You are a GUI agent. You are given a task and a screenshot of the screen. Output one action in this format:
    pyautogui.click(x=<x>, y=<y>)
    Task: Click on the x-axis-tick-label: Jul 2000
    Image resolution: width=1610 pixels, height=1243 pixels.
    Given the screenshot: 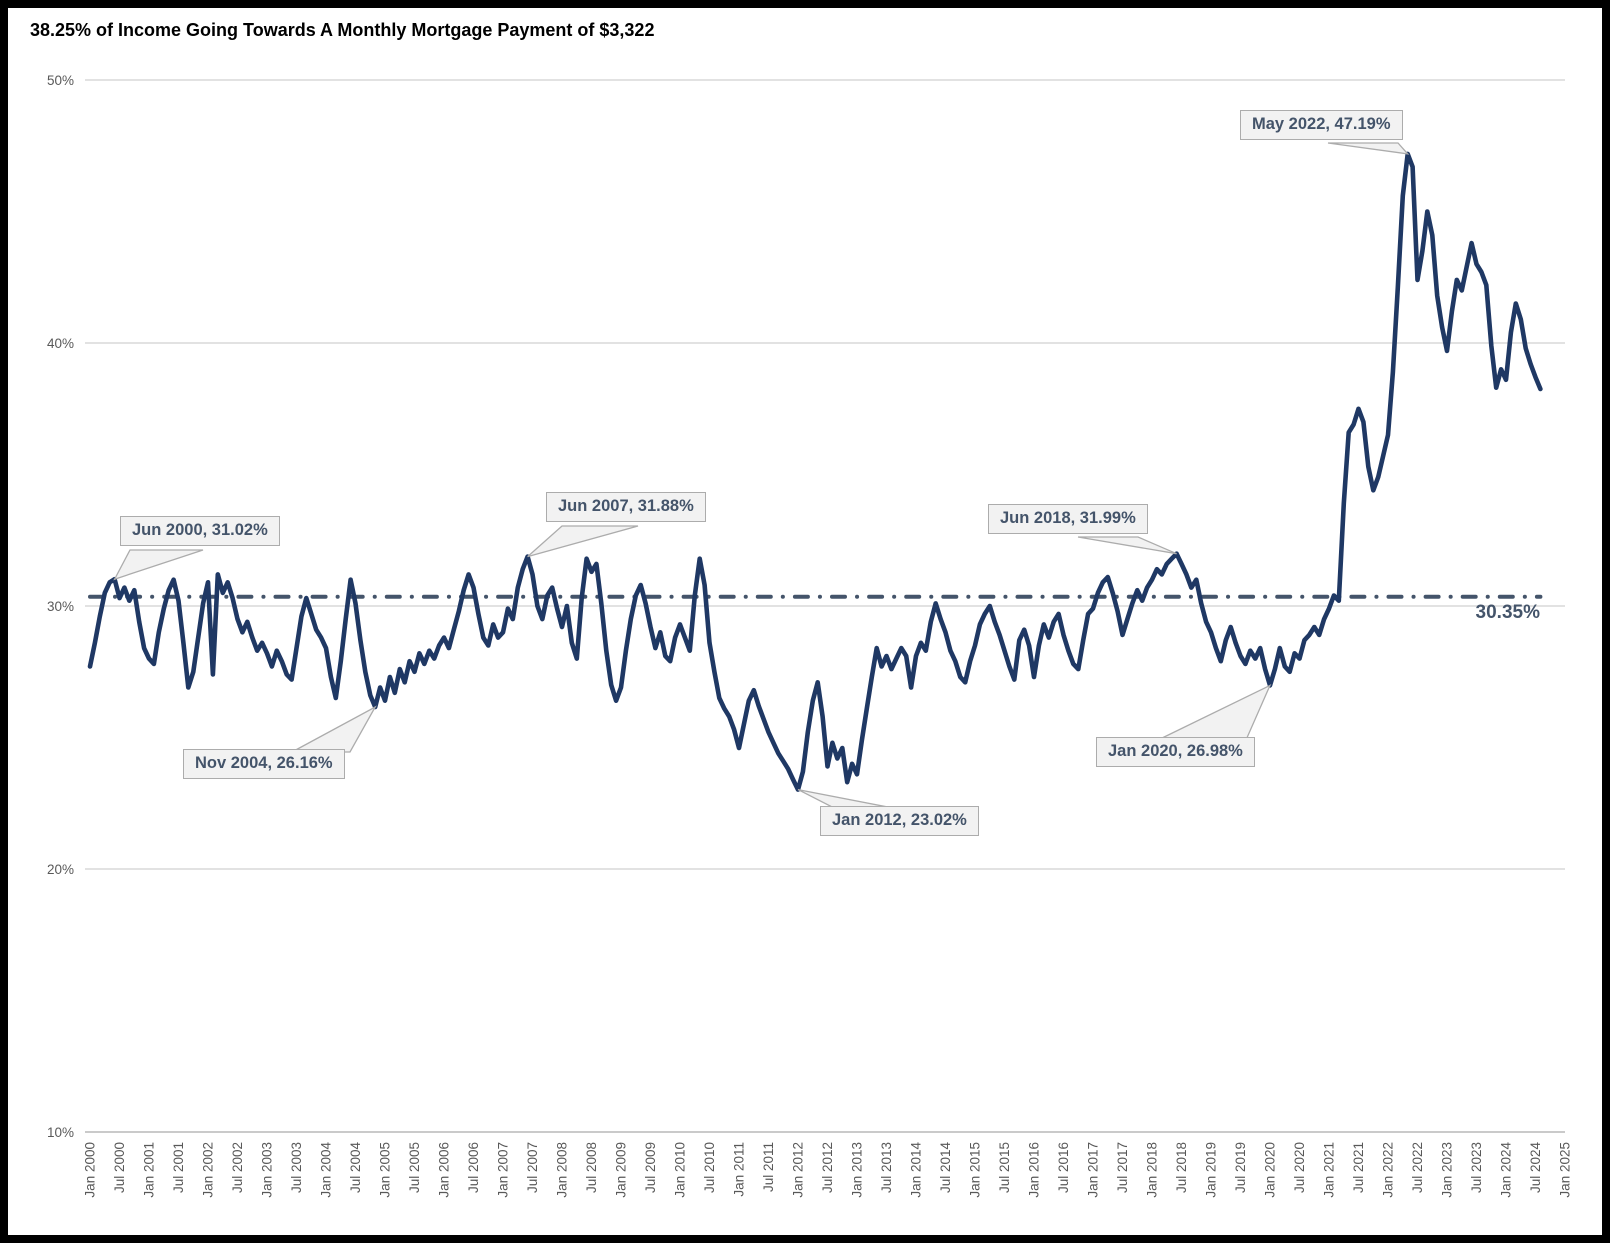 What is the action you would take?
    pyautogui.click(x=119, y=1167)
    